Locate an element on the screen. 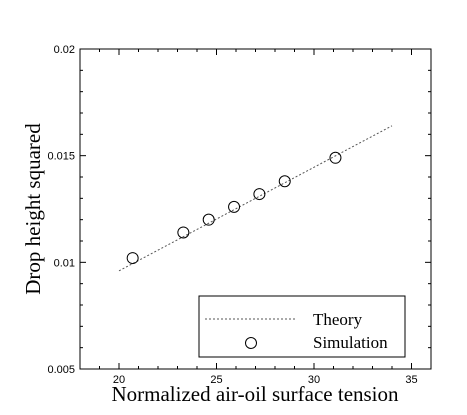  x-tick-label: 20 is located at coordinates (119, 380).